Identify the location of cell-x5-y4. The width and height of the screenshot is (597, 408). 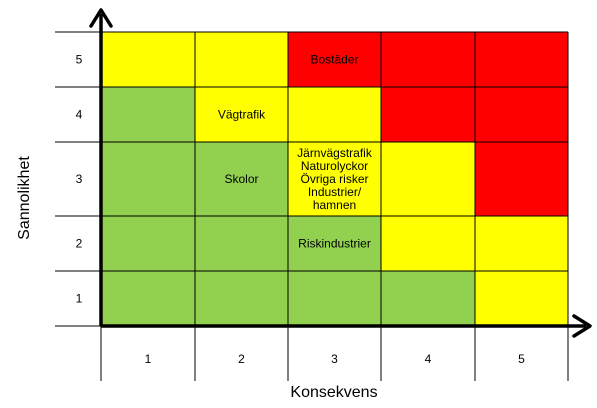
(521, 114).